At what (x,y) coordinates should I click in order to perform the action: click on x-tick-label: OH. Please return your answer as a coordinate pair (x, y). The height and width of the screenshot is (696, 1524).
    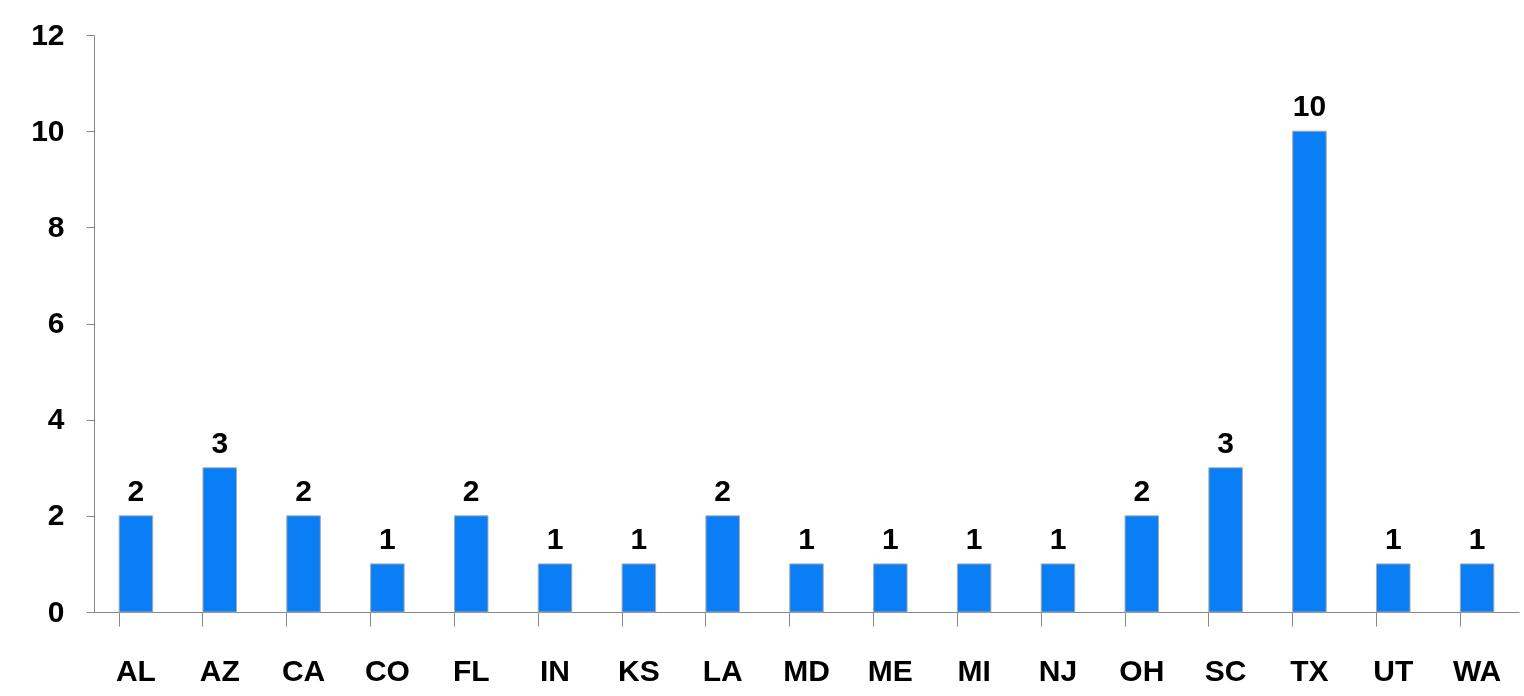
    Looking at the image, I should click on (1142, 670).